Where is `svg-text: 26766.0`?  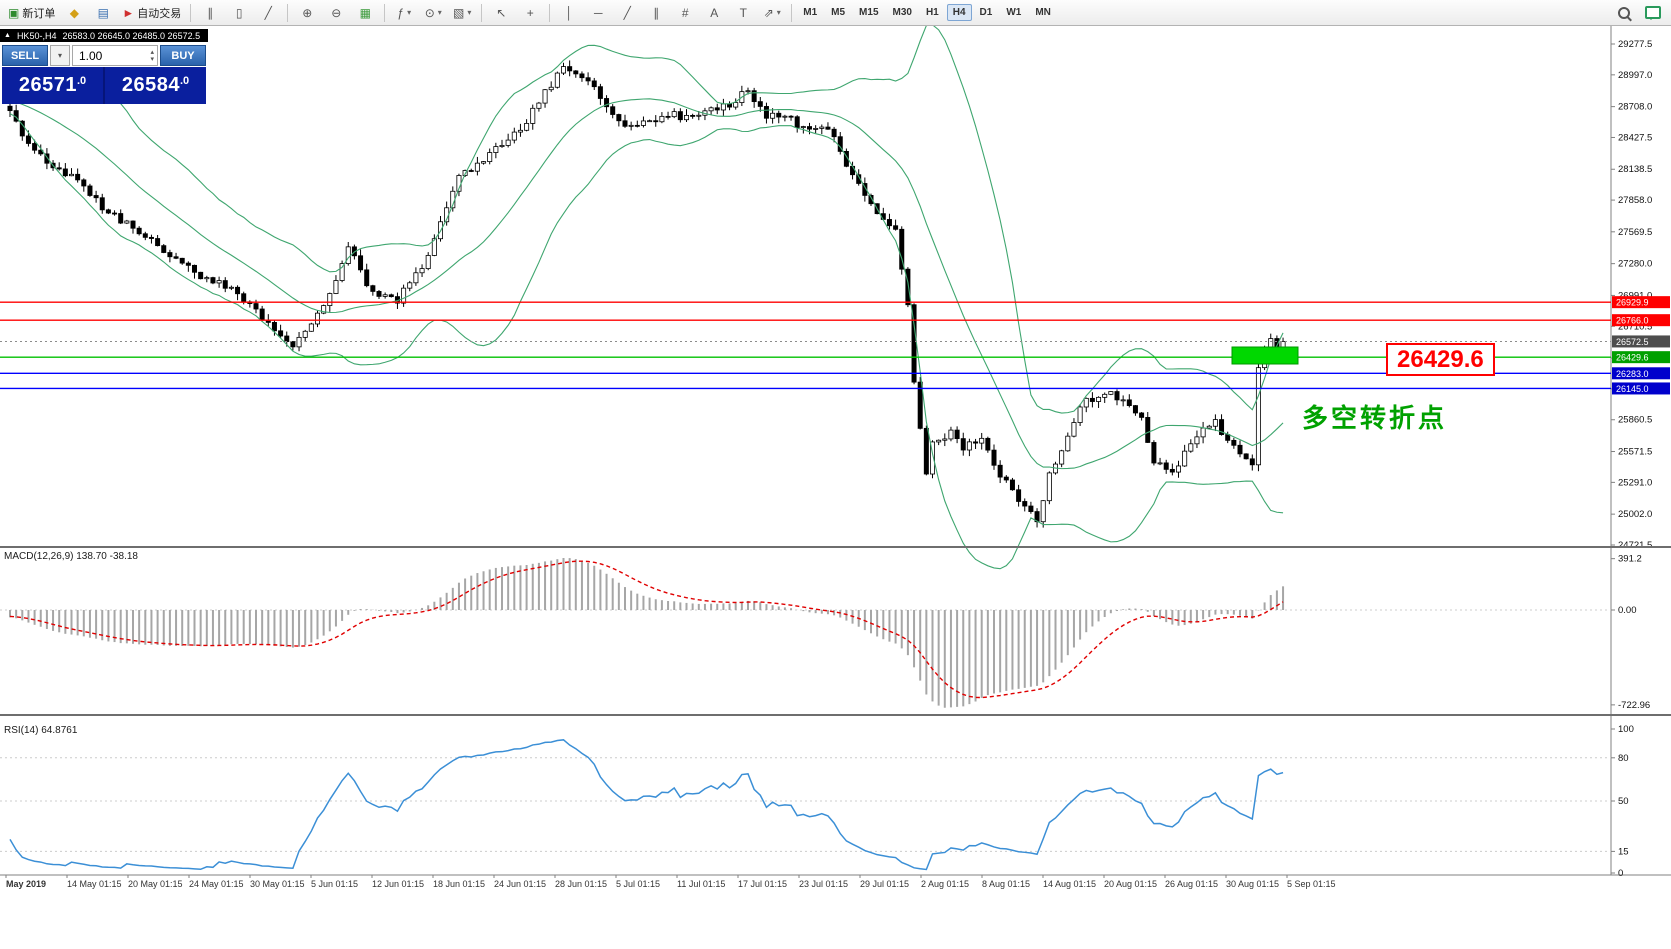 svg-text: 26766.0 is located at coordinates (1632, 321).